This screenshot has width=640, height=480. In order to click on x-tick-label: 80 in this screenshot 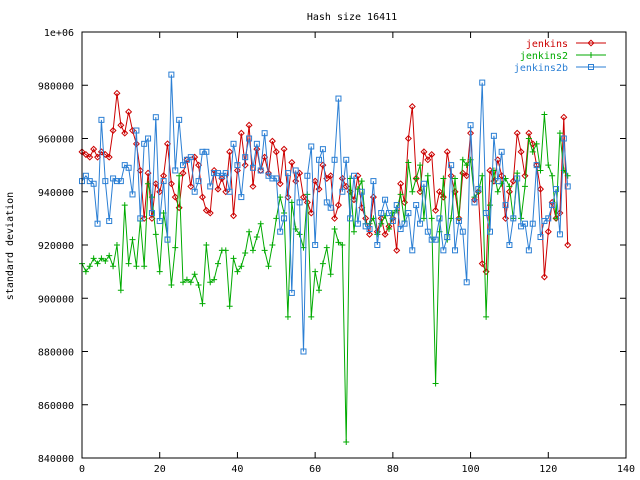, I will do `click(393, 469)`.